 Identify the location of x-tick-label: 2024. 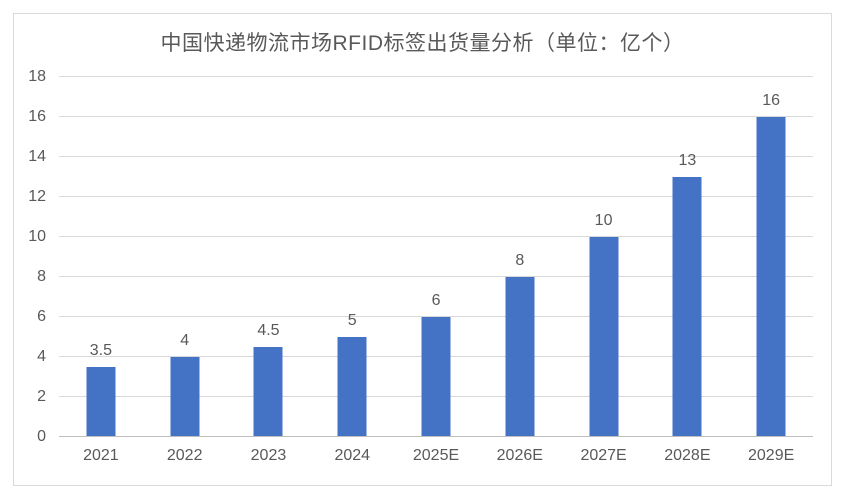
(352, 455).